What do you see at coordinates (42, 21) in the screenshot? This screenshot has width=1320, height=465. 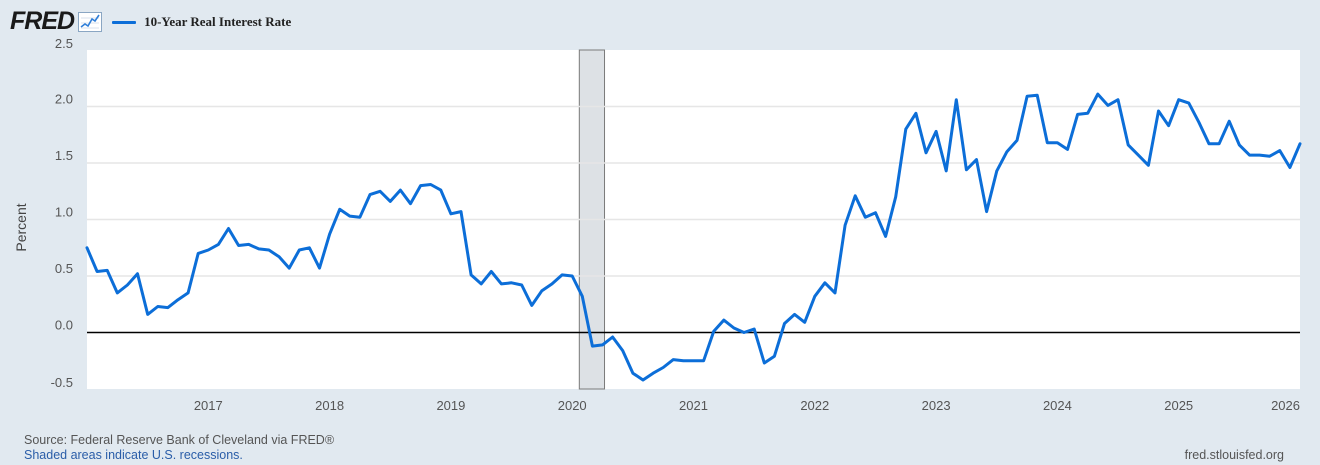 I see `fred-logo: FRED` at bounding box center [42, 21].